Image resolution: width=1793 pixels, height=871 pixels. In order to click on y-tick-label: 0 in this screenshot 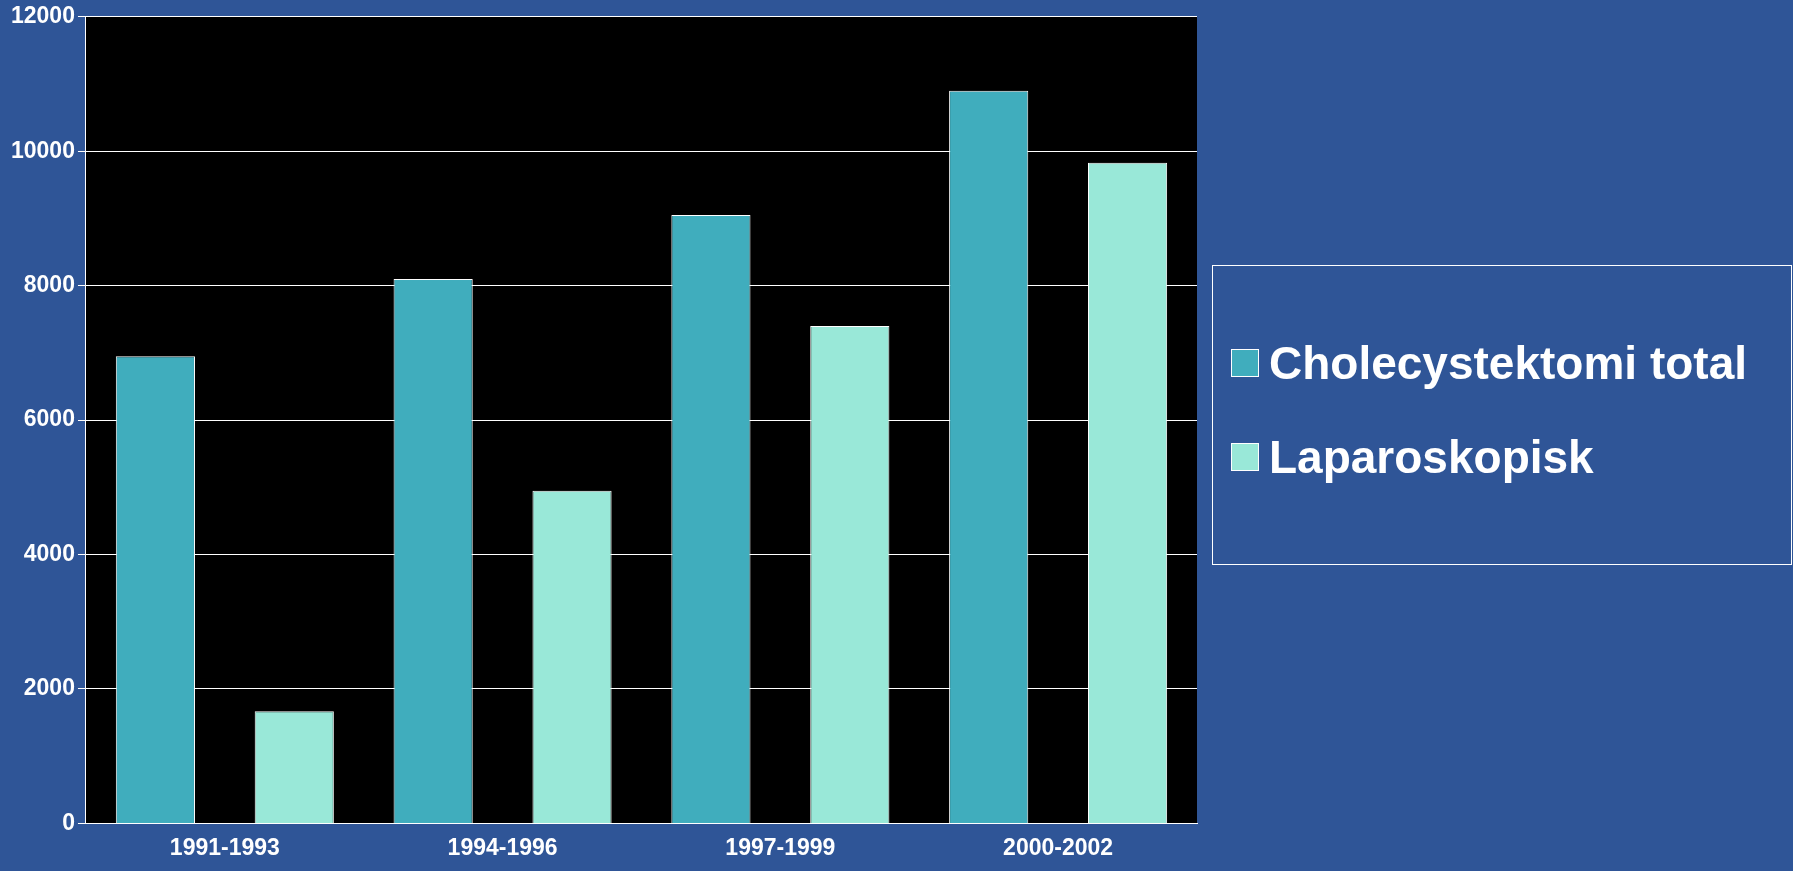, I will do `click(68, 821)`.